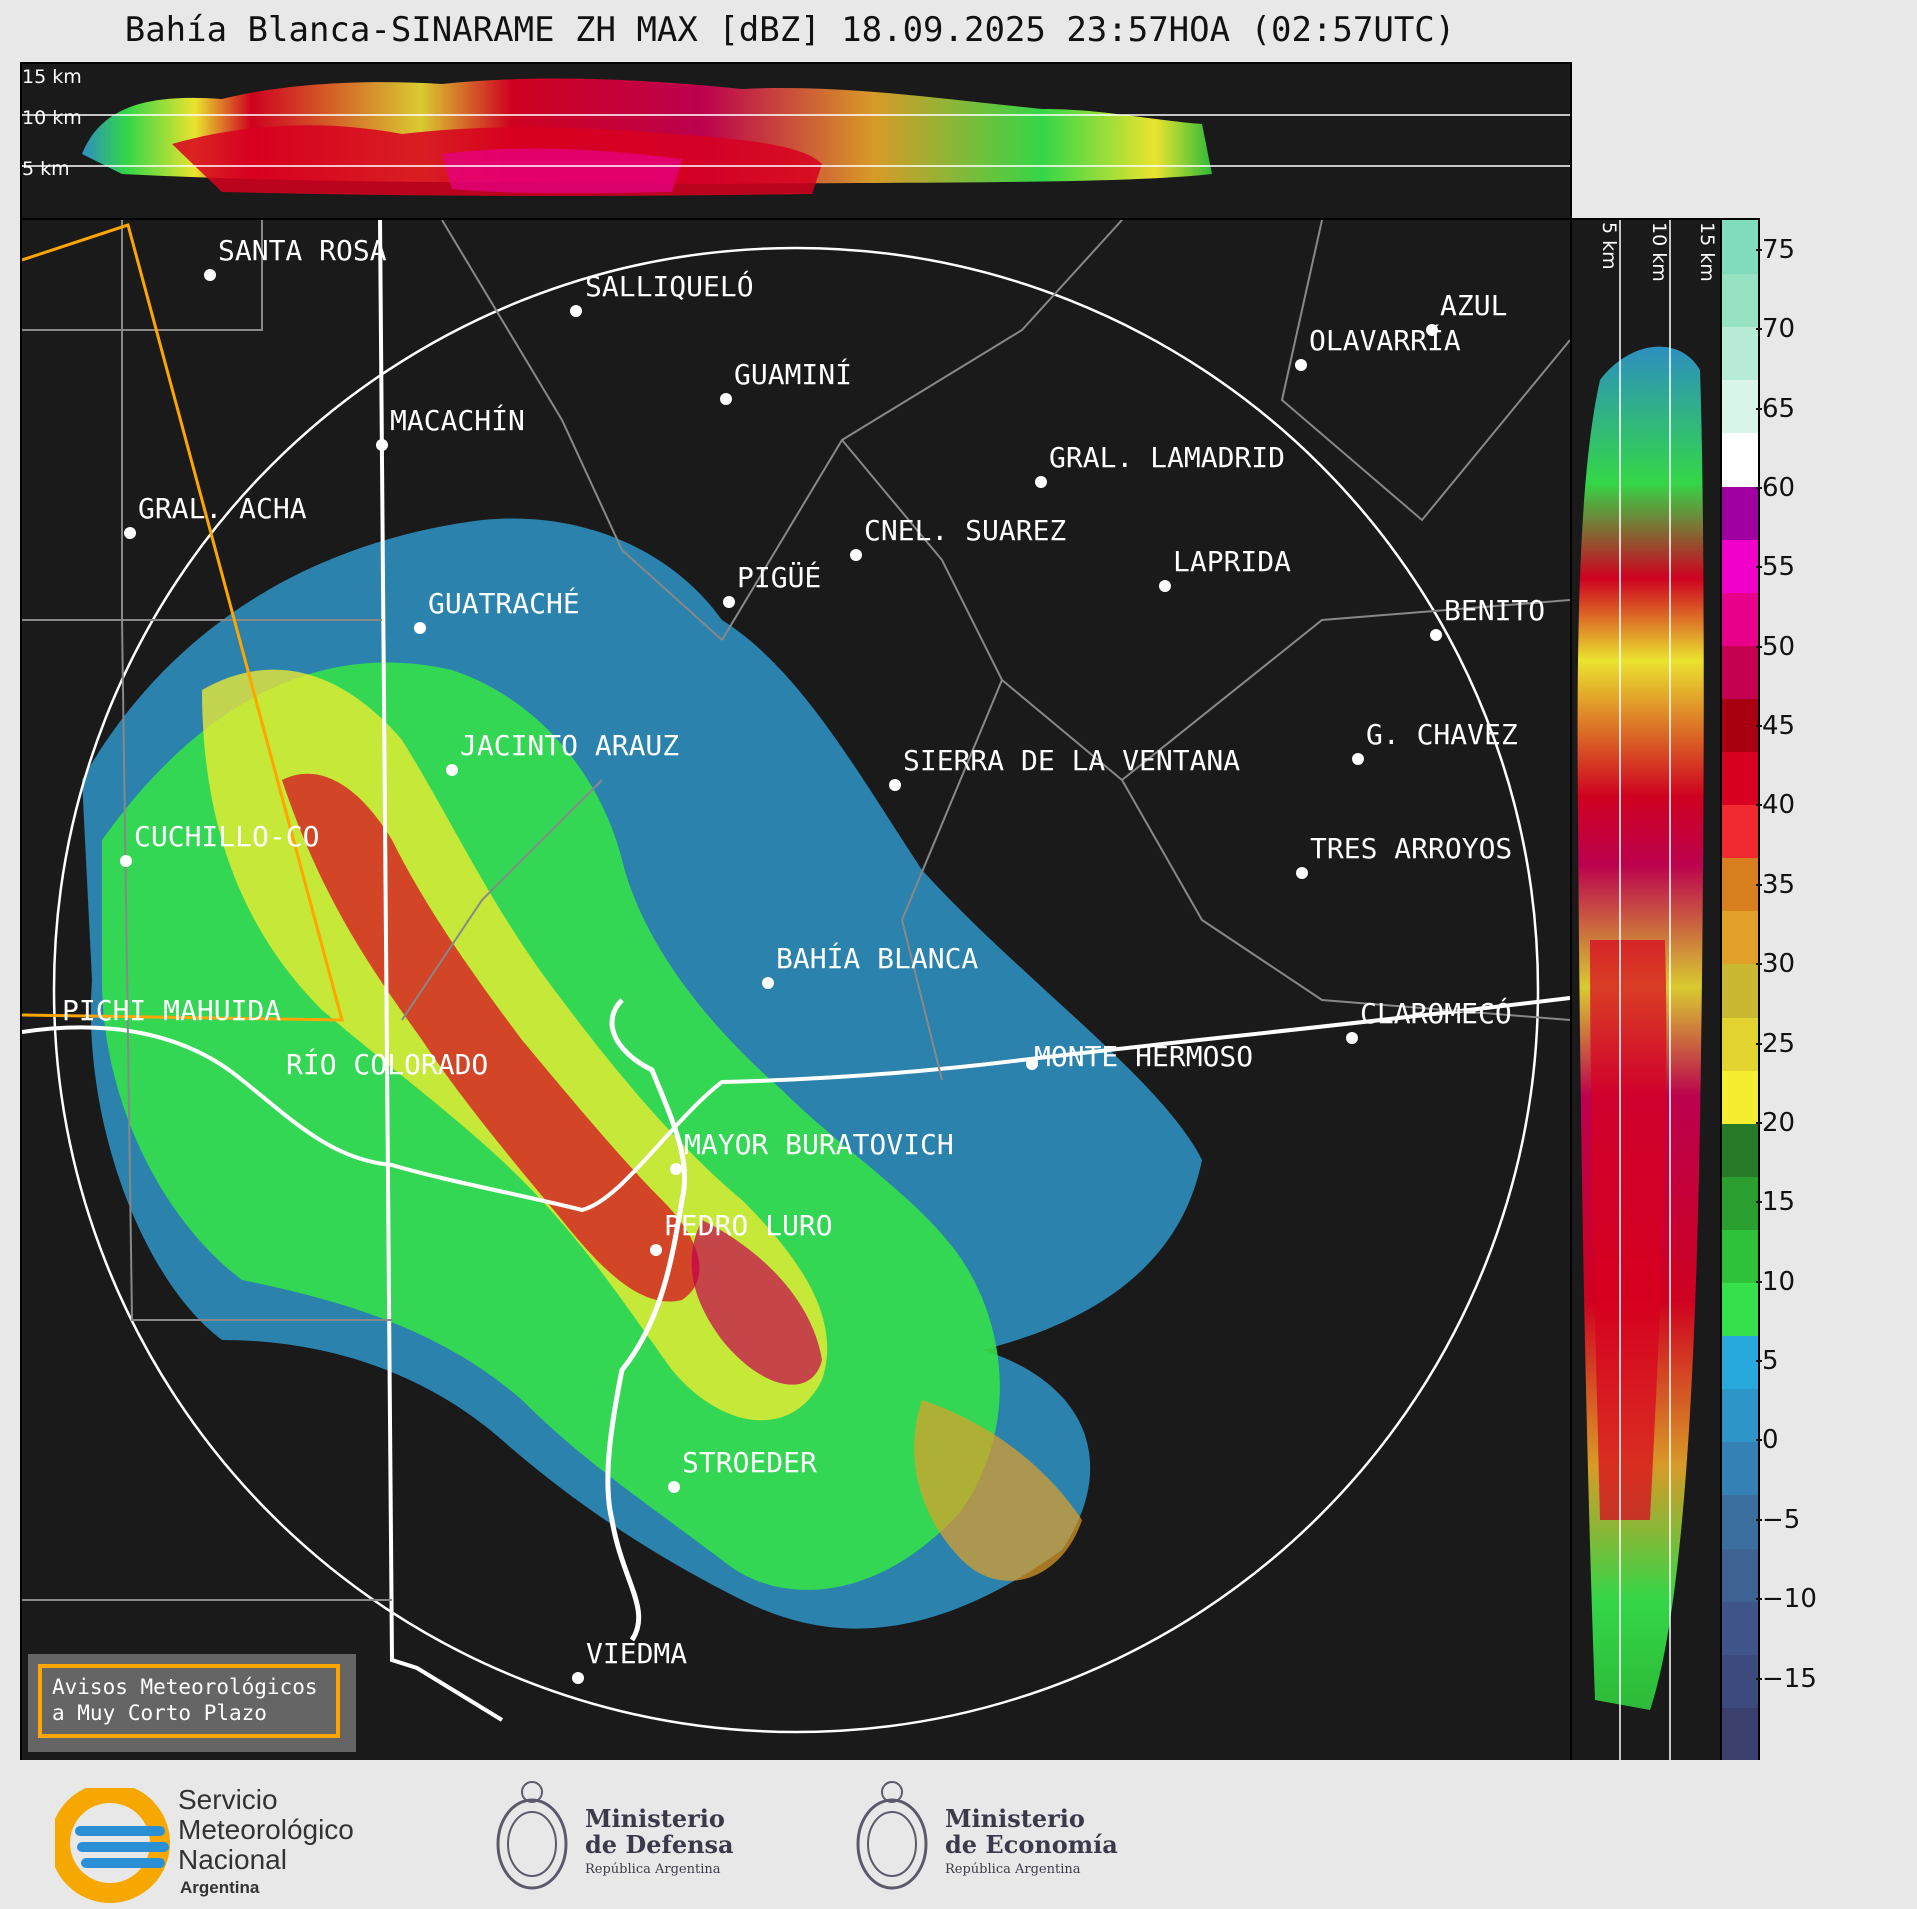 The height and width of the screenshot is (1909, 1917). I want to click on economia-line-2: de Economía, so click(1031, 1844).